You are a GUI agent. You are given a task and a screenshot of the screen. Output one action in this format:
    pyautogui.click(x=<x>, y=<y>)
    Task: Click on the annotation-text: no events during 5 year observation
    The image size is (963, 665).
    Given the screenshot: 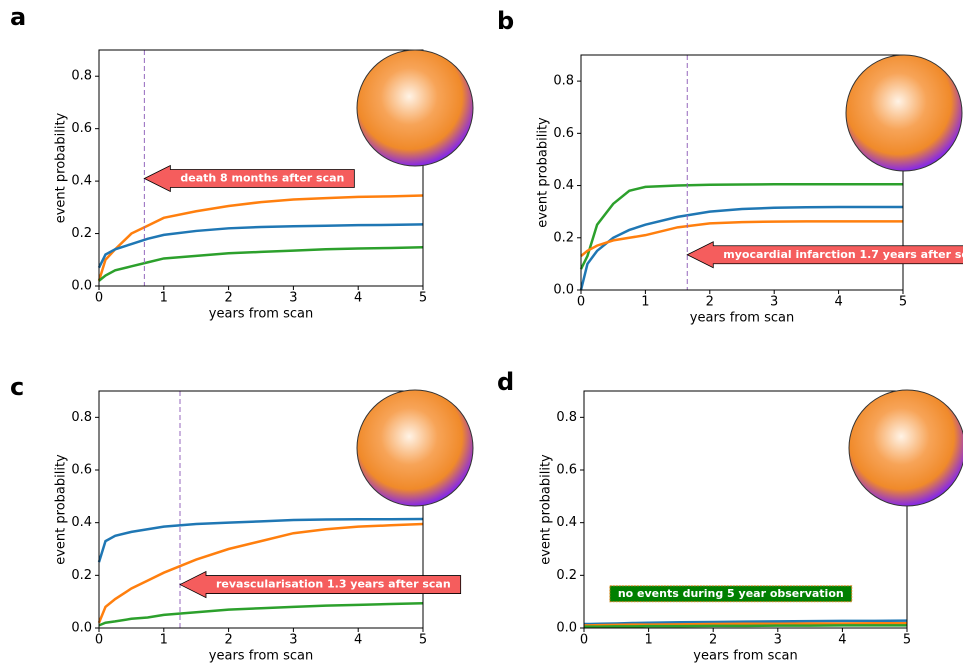 What is the action you would take?
    pyautogui.click(x=731, y=593)
    